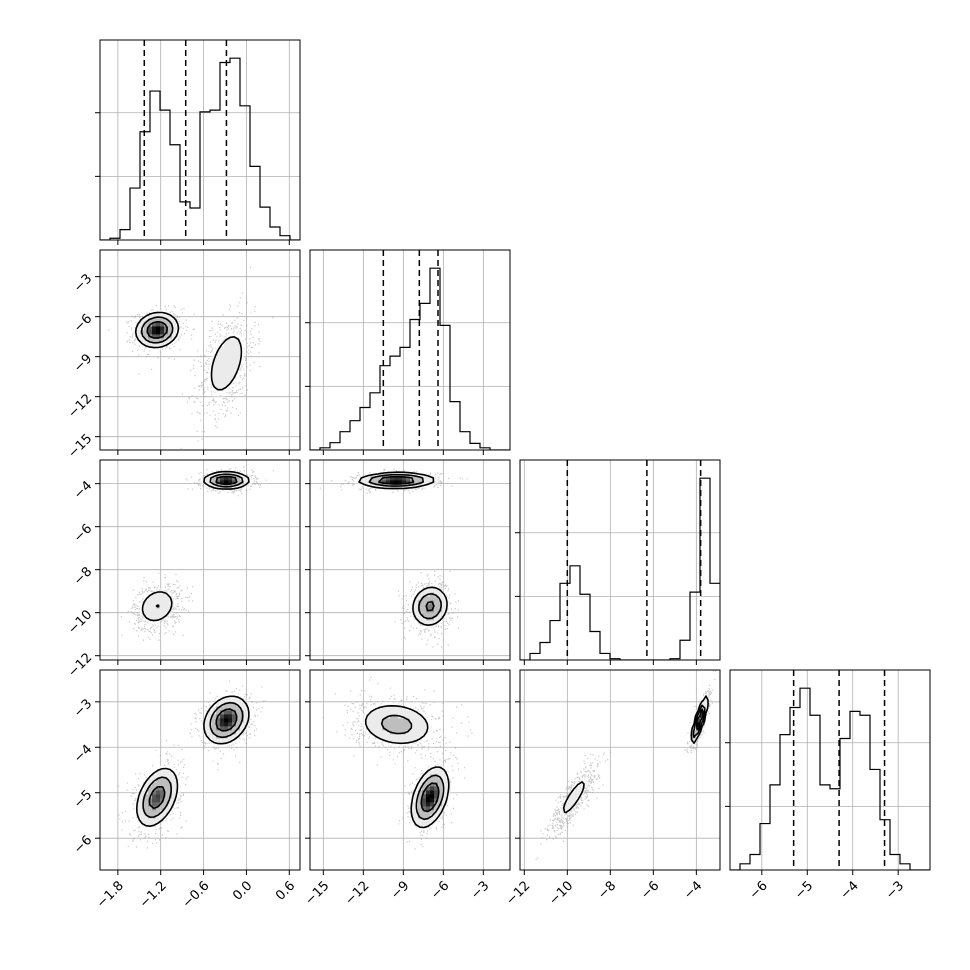  I want to click on sample-scatter, so click(191, 357).